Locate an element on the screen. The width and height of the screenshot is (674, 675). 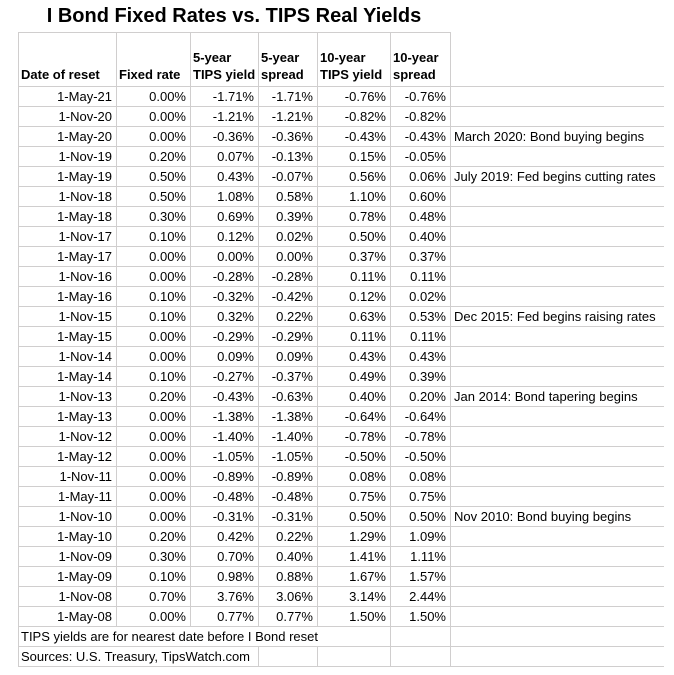
table-row: 1-Nov-09 0.30% 0.70% 0.40% 1.41% 1.11% is located at coordinates (341, 556).